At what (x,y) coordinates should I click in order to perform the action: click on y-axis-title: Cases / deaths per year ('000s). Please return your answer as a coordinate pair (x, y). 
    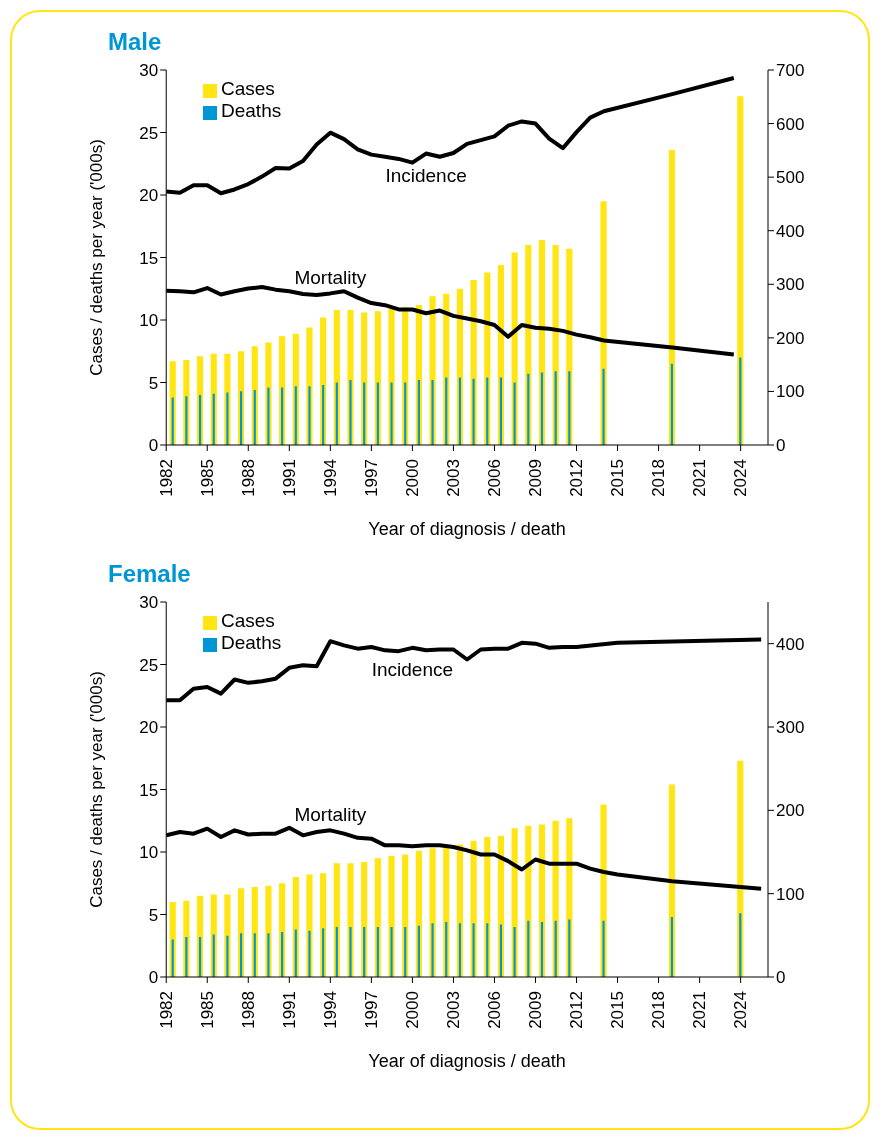
    Looking at the image, I should click on (97, 789).